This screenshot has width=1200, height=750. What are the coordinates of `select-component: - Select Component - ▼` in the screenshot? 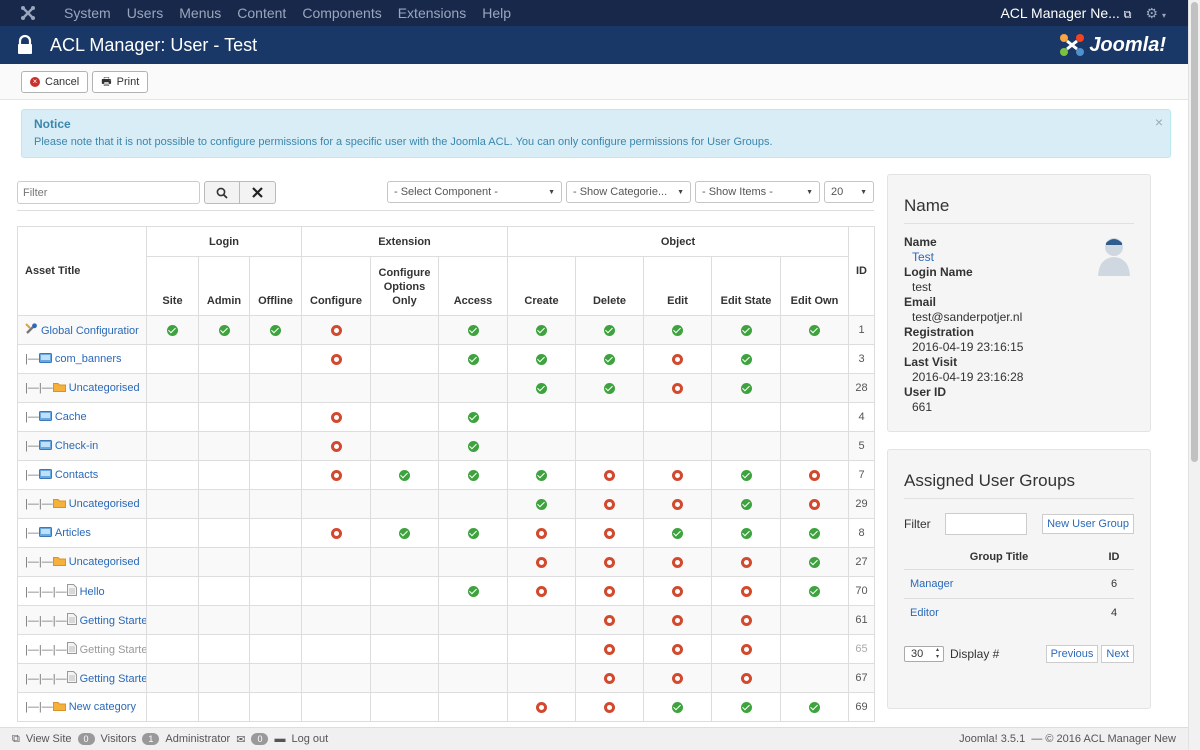 It's located at (474, 192).